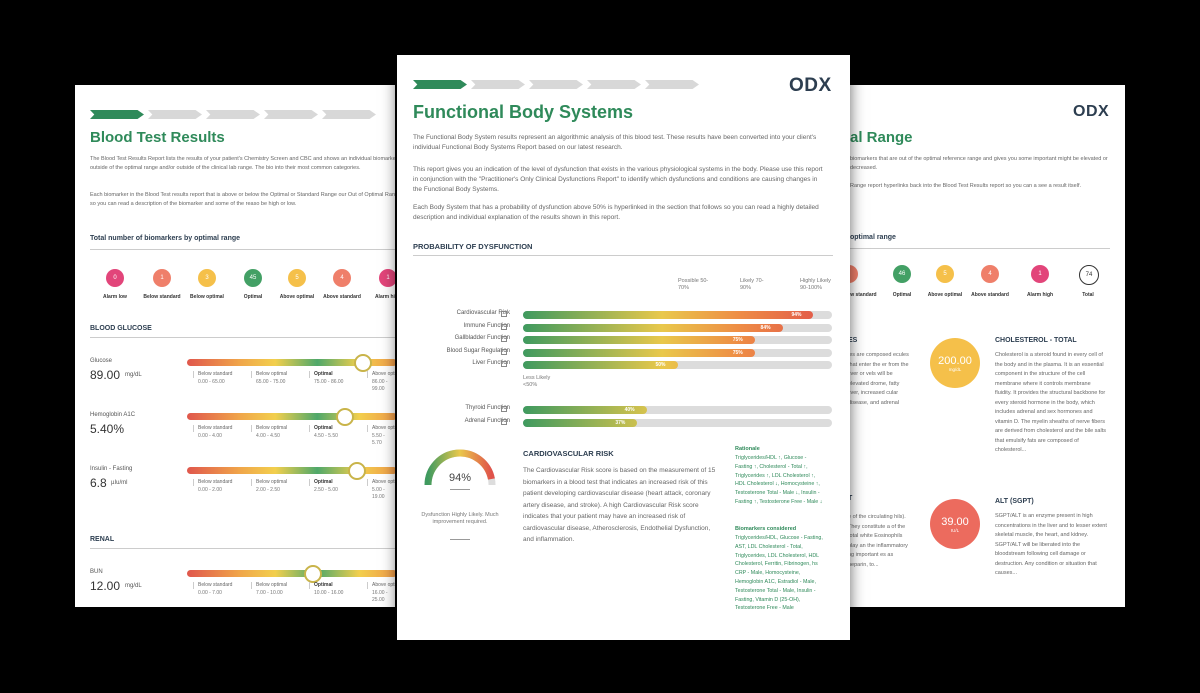 This screenshot has width=1200, height=693. I want to click on value-circle: 200.00 mg/dL, so click(955, 363).